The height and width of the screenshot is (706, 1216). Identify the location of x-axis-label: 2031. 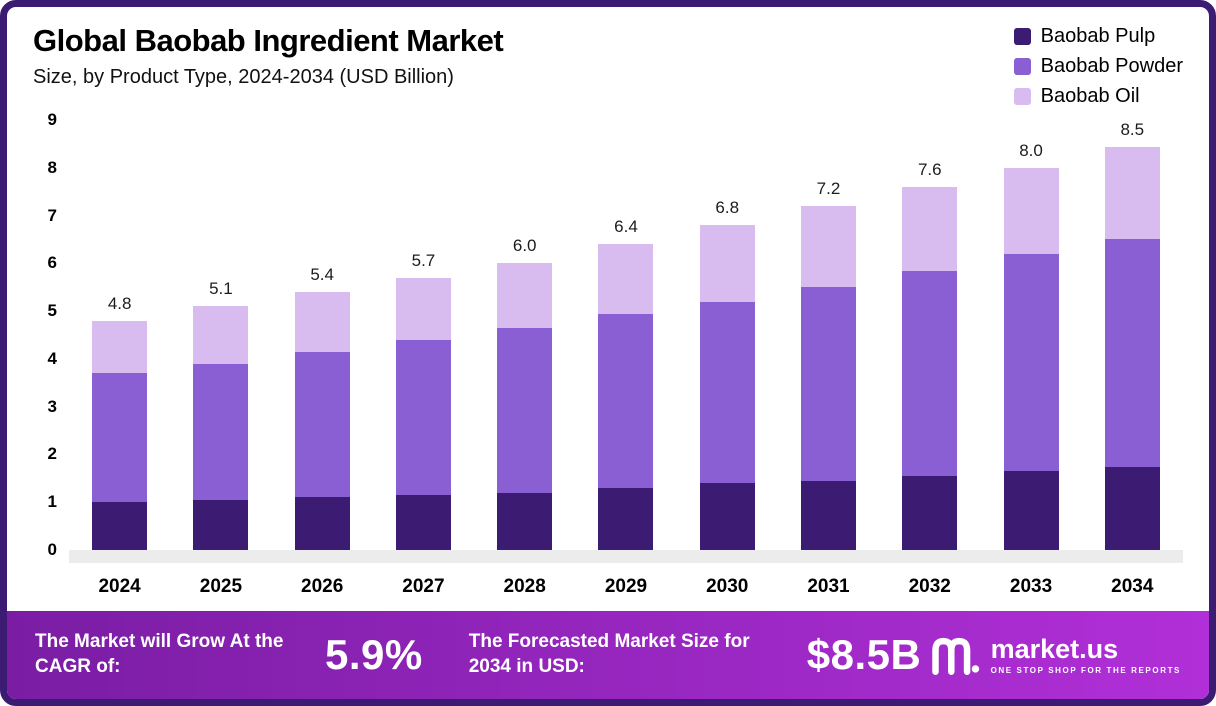
(828, 586).